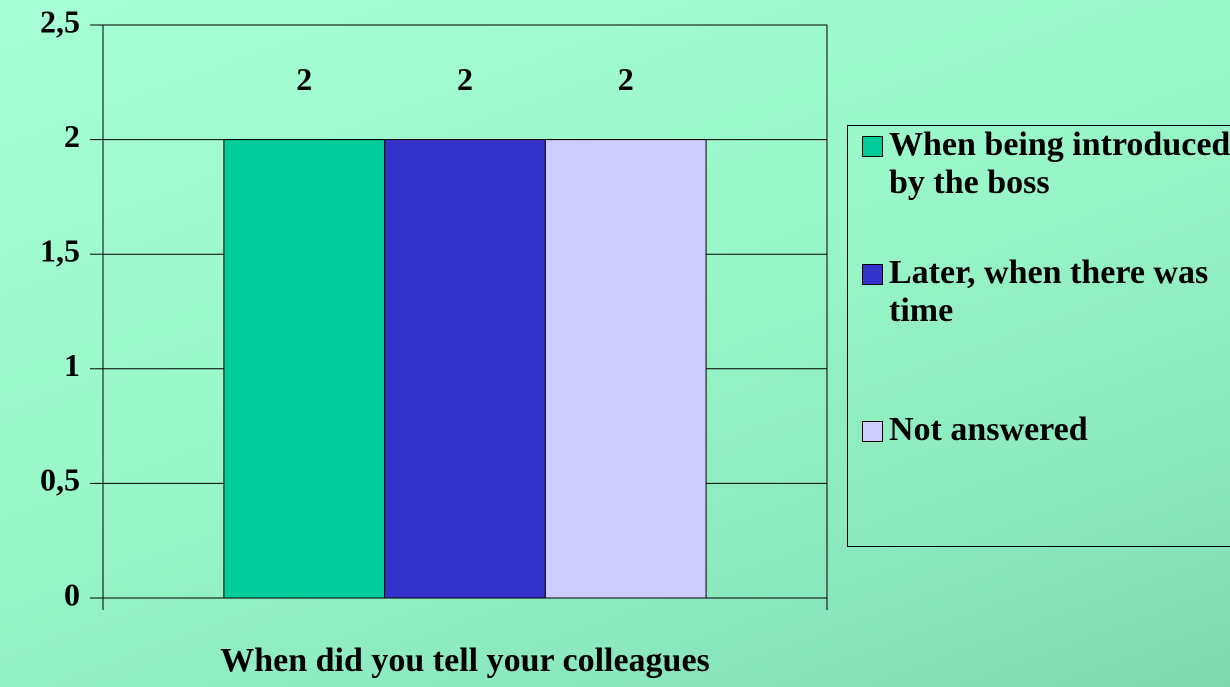  I want to click on legend-label: Later, when there was time, so click(1049, 291).